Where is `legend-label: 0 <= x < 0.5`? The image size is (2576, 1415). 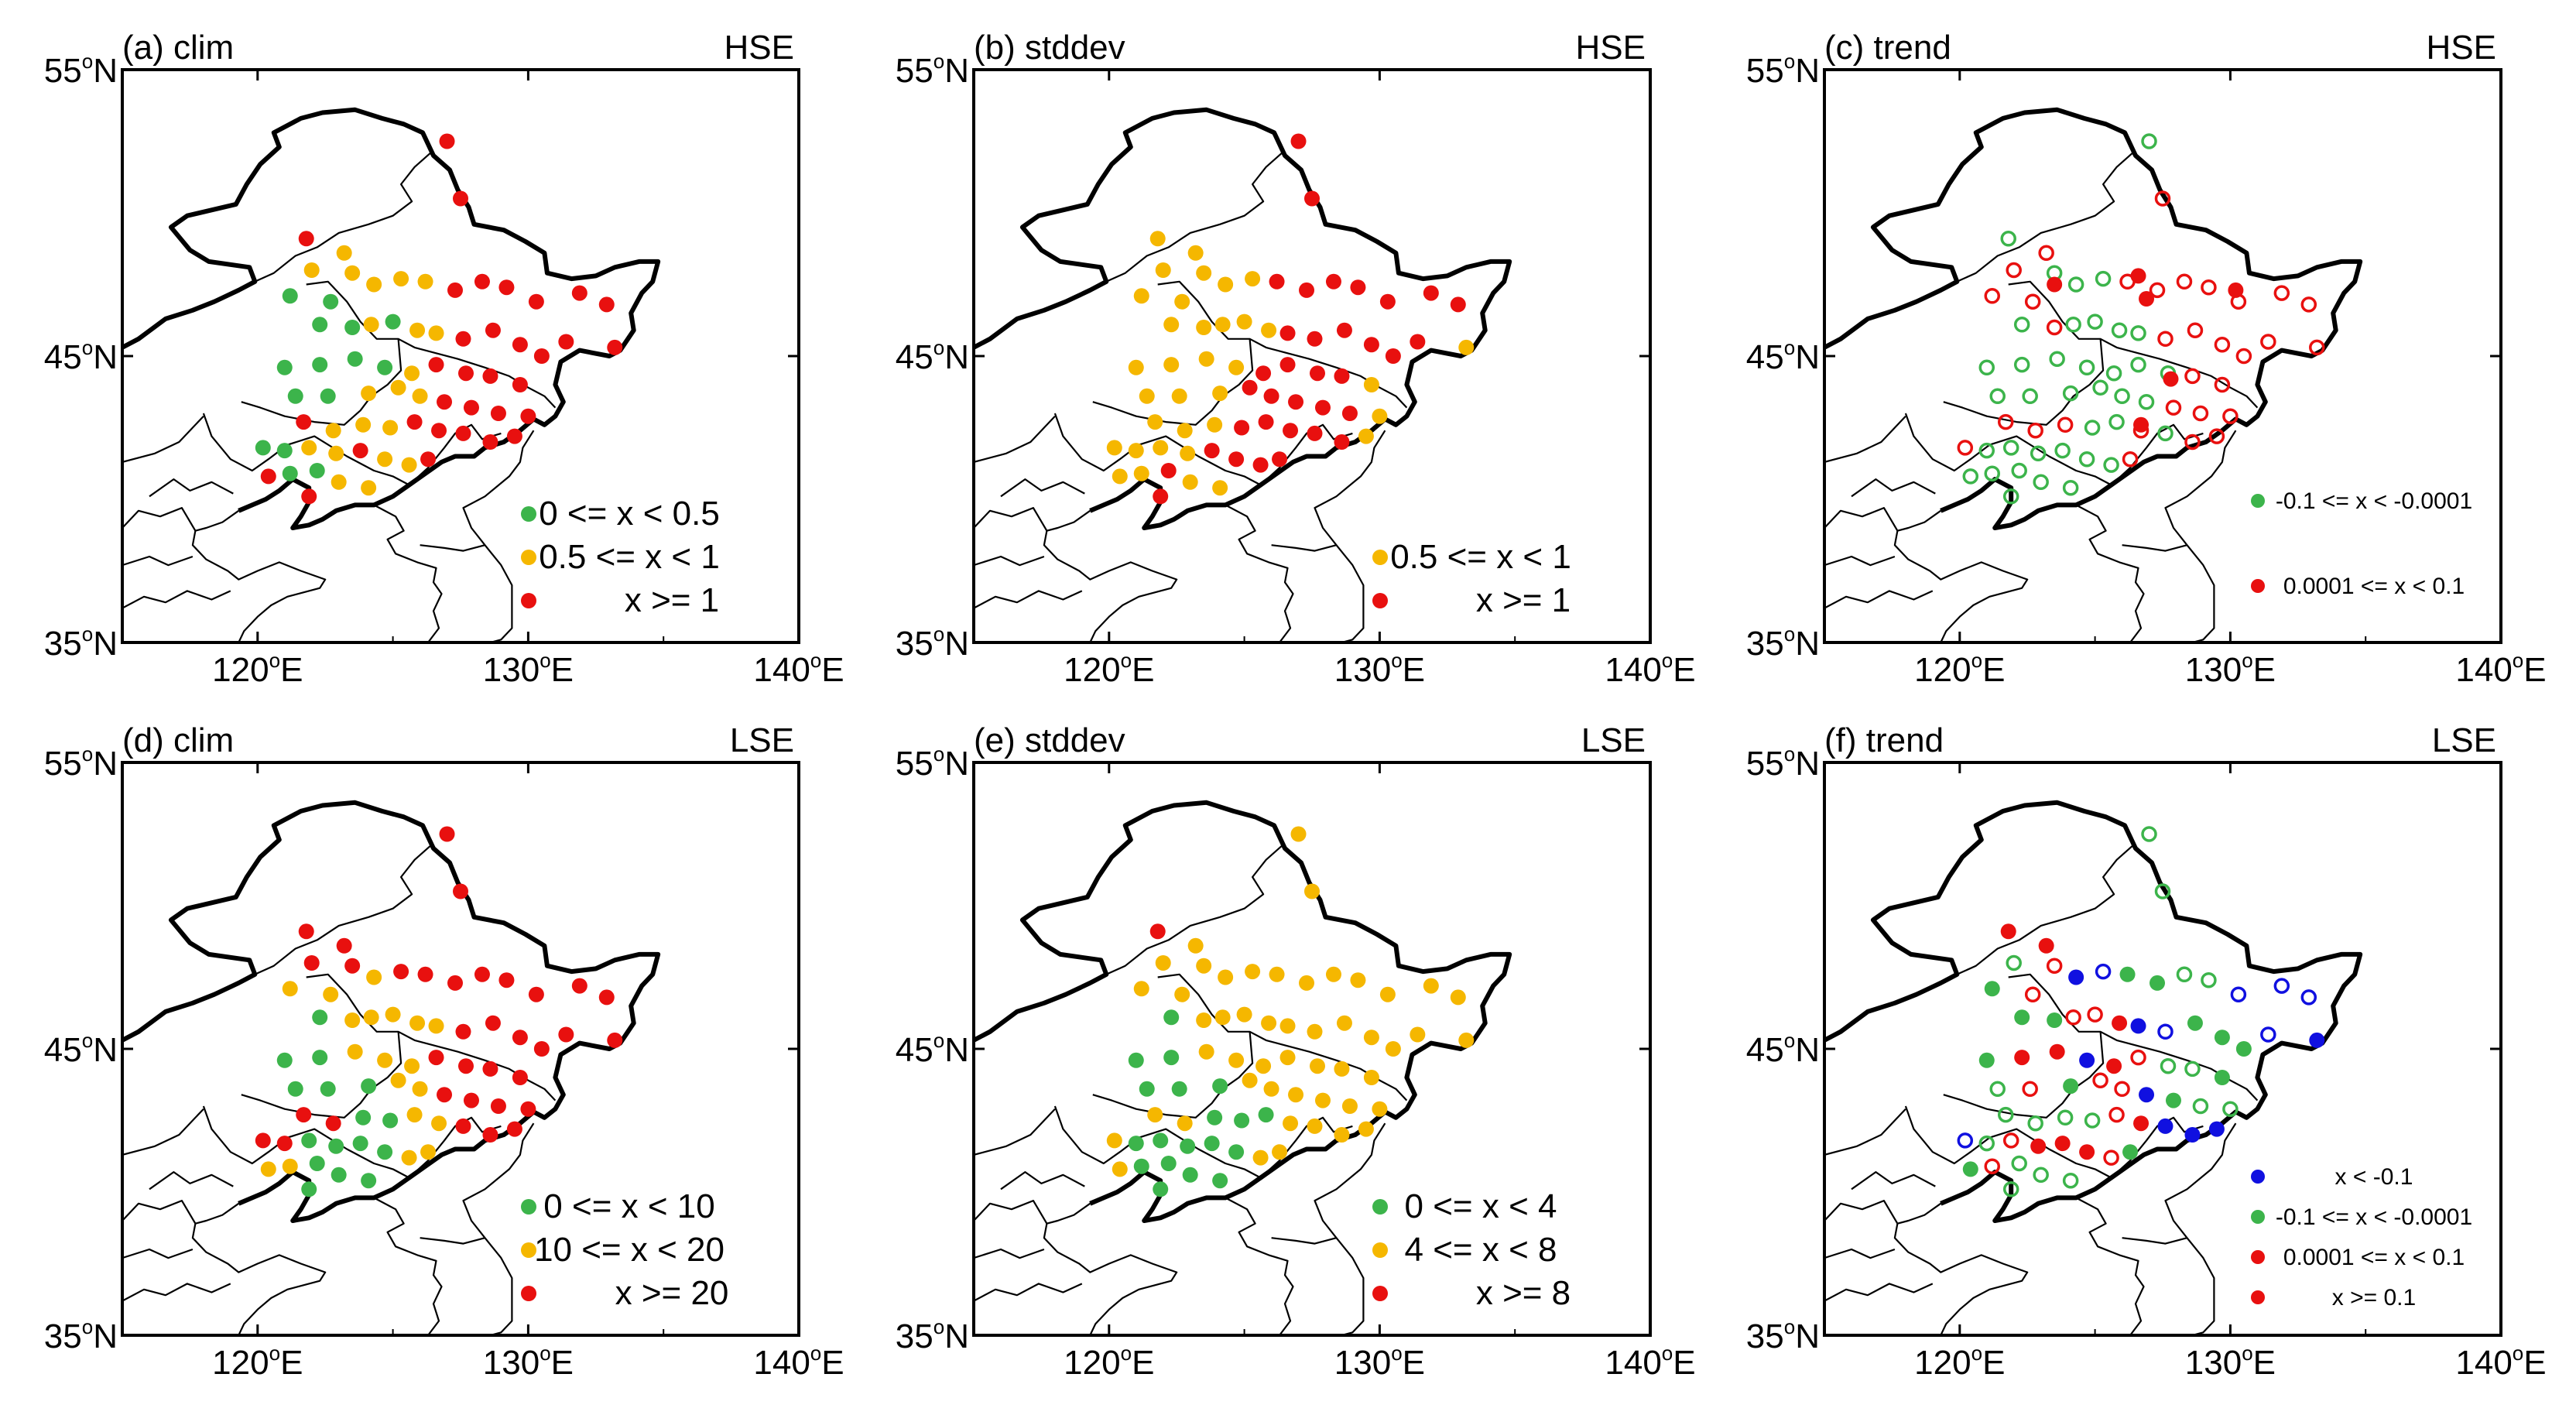
legend-label: 0 <= x < 0.5 is located at coordinates (629, 514).